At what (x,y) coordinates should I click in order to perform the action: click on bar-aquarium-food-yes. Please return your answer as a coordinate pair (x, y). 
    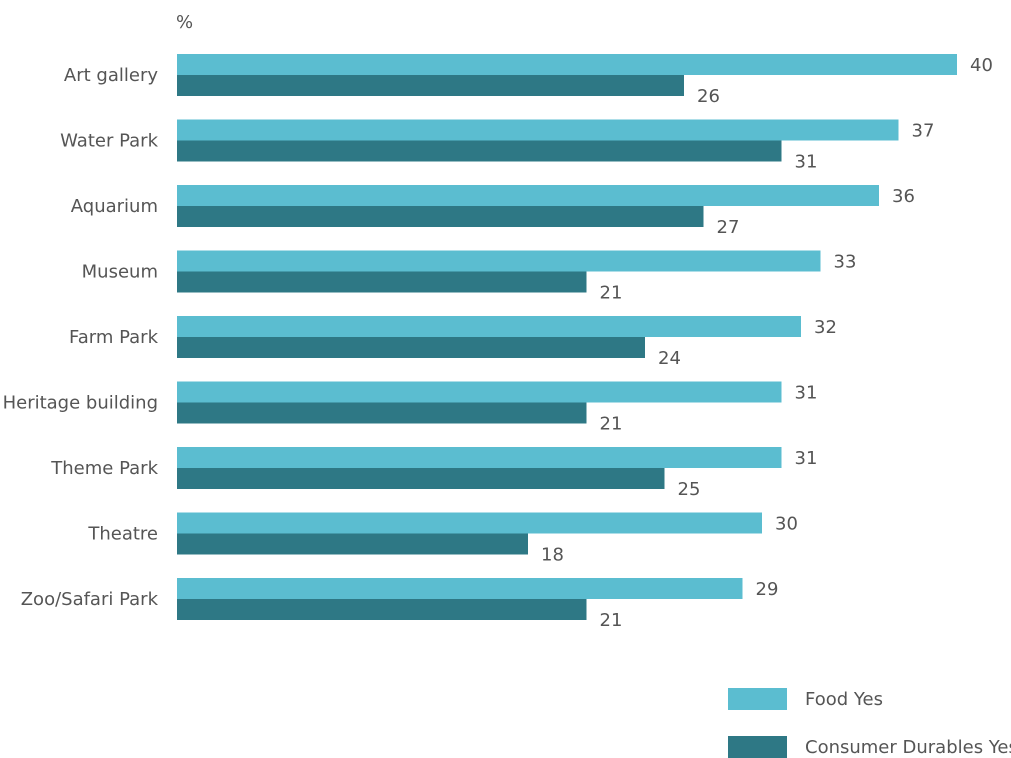
    Looking at the image, I should click on (528, 195).